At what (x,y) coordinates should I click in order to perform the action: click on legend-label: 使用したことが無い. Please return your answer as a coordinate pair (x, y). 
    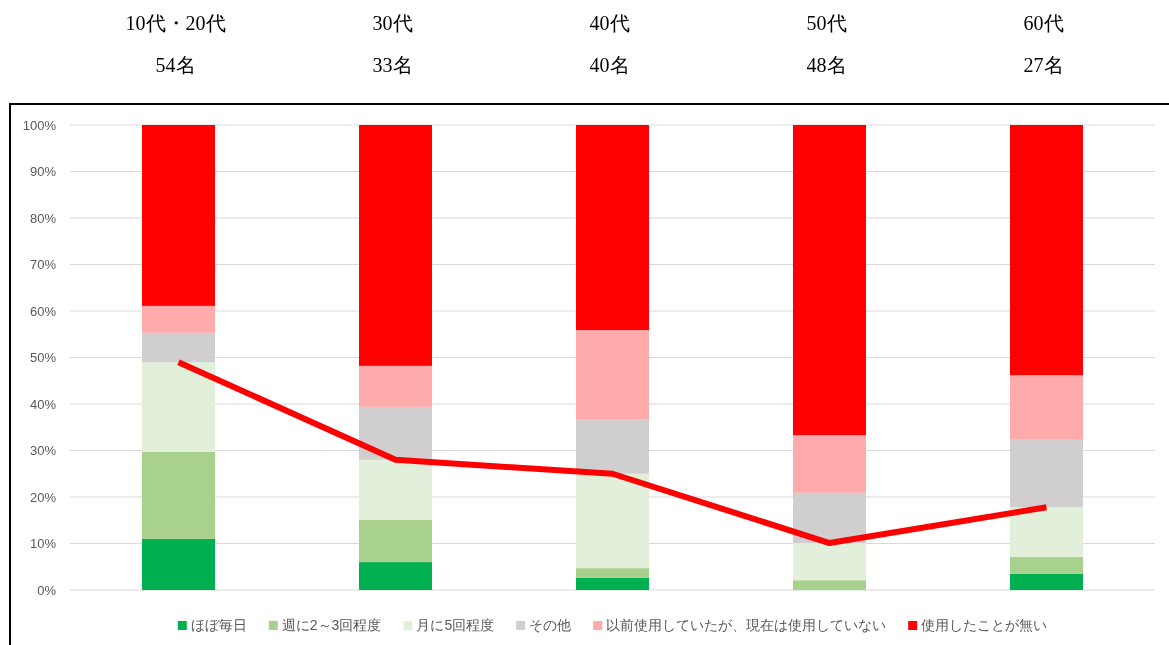
    Looking at the image, I should click on (984, 625).